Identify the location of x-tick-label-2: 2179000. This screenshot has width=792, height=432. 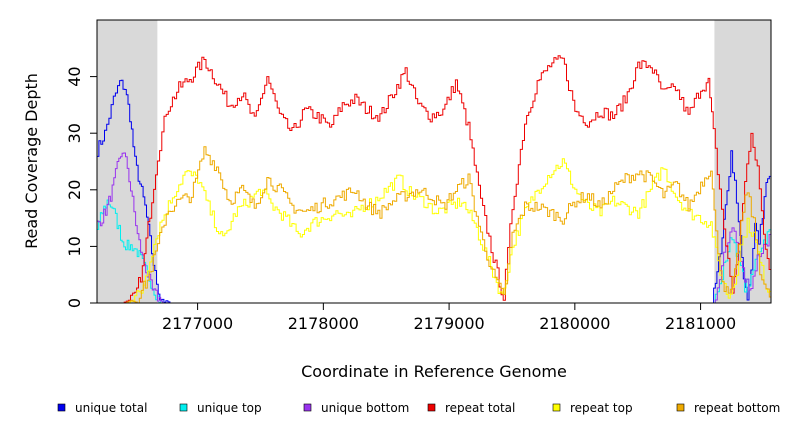
(448, 323).